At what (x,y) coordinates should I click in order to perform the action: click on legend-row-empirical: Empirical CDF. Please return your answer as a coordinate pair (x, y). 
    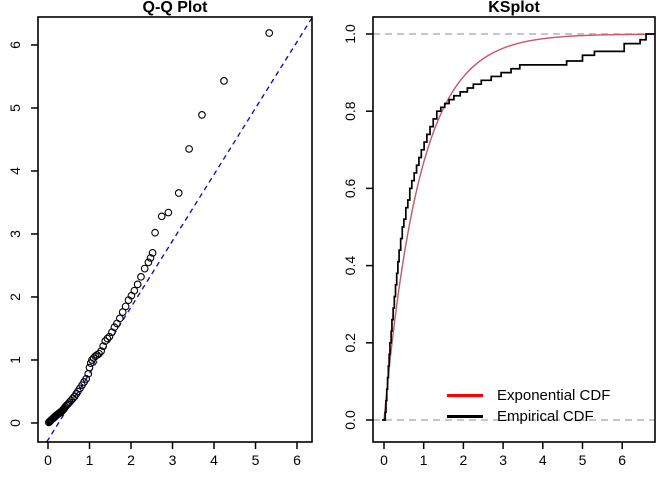
    Looking at the image, I should click on (528, 416).